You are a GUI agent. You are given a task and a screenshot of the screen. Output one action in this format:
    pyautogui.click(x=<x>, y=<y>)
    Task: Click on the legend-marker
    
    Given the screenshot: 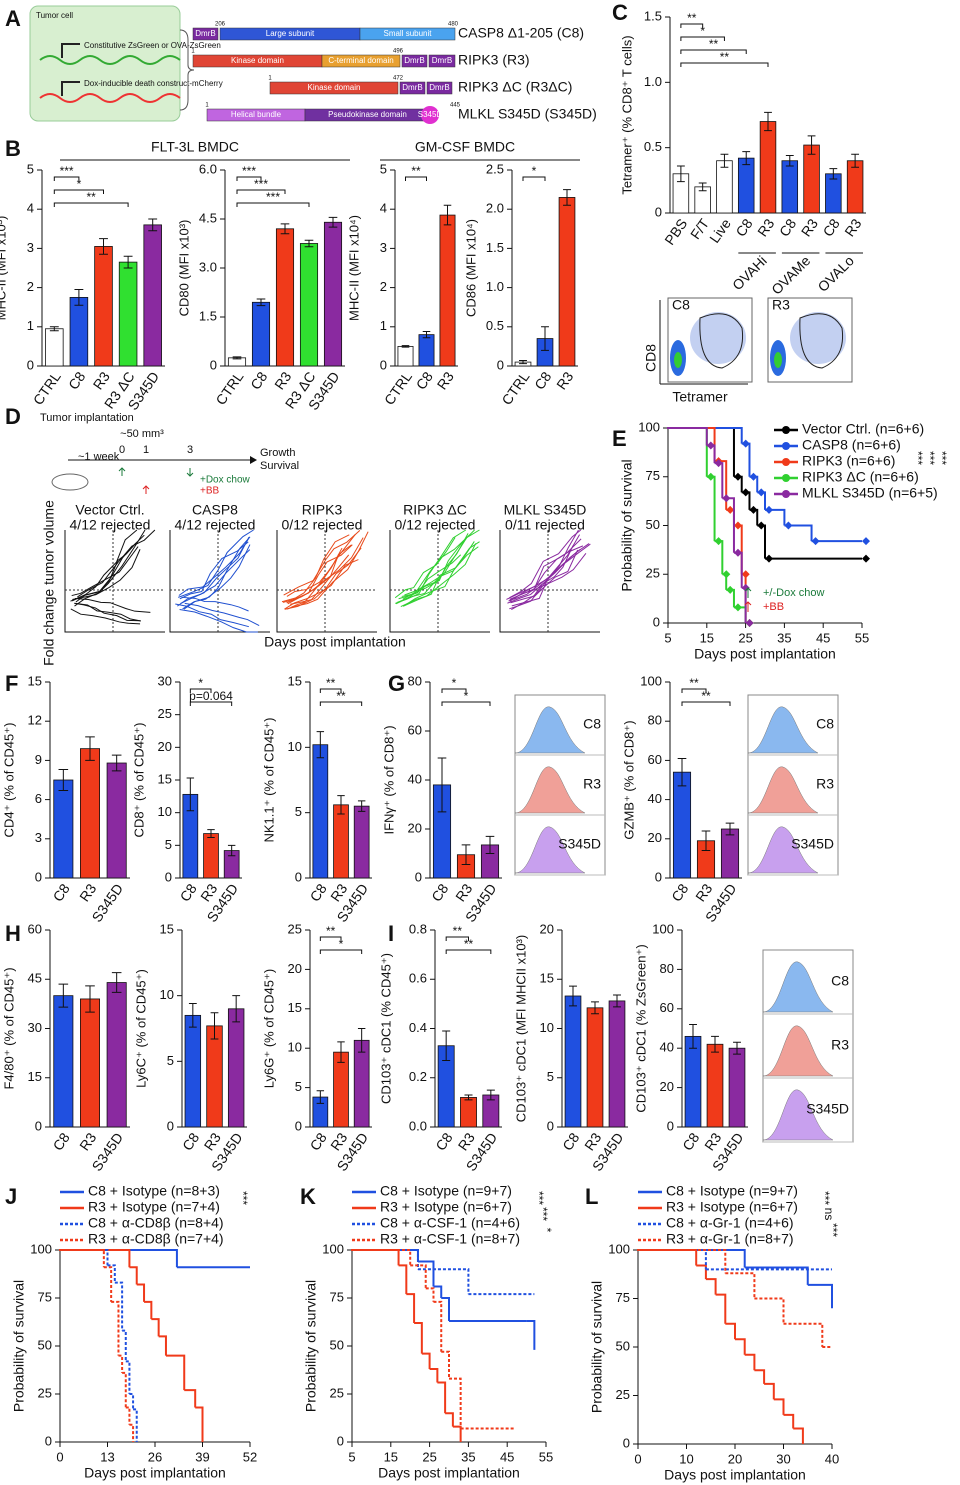 What is the action you would take?
    pyautogui.click(x=786, y=462)
    